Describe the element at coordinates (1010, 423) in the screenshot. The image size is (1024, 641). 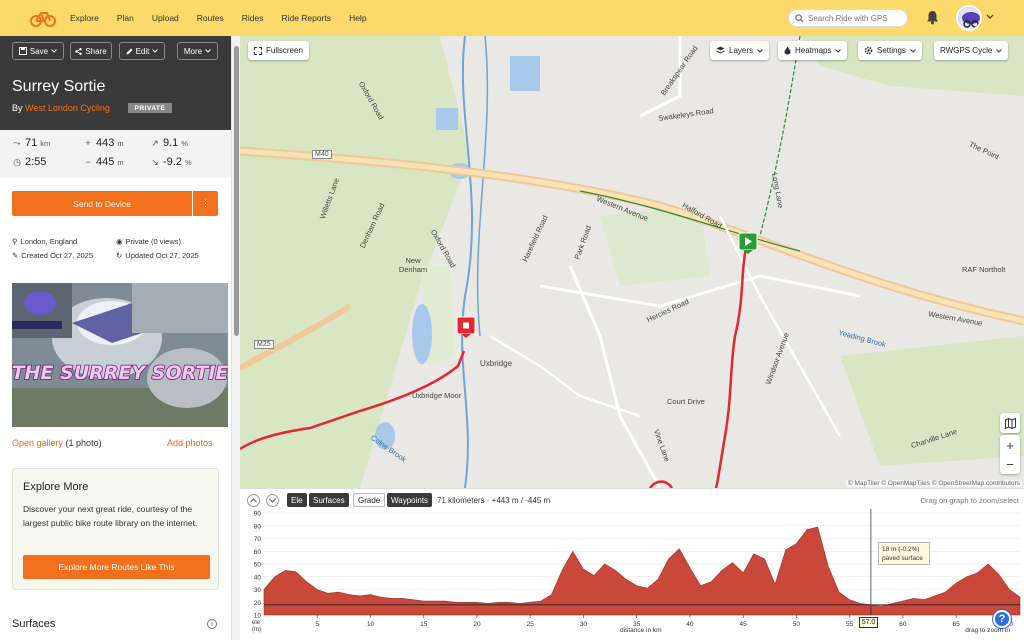
I see `map-view-button` at that location.